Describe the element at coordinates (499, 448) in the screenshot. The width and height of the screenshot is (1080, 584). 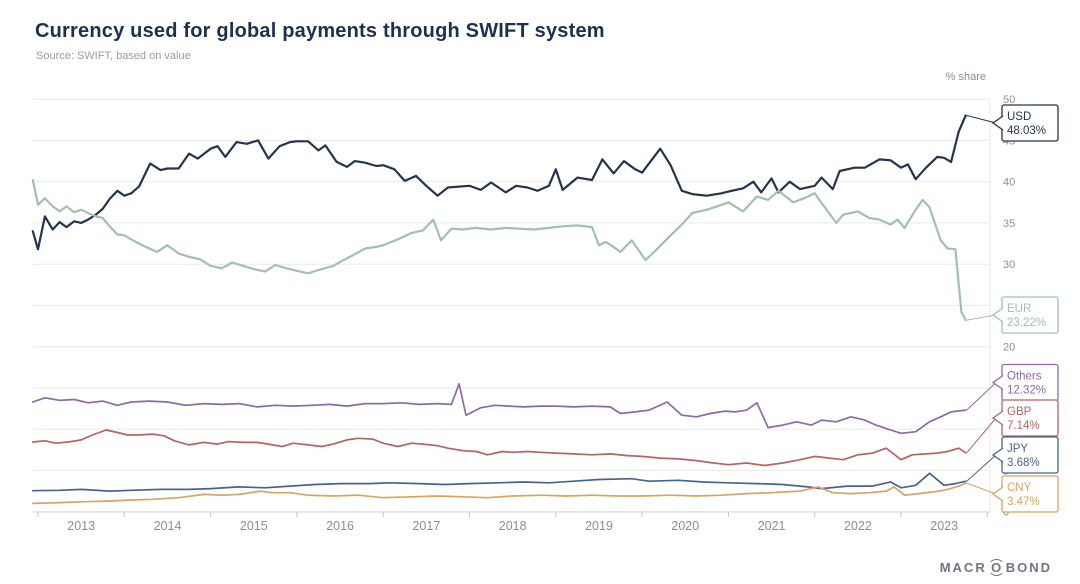
I see `series-line-gbp` at that location.